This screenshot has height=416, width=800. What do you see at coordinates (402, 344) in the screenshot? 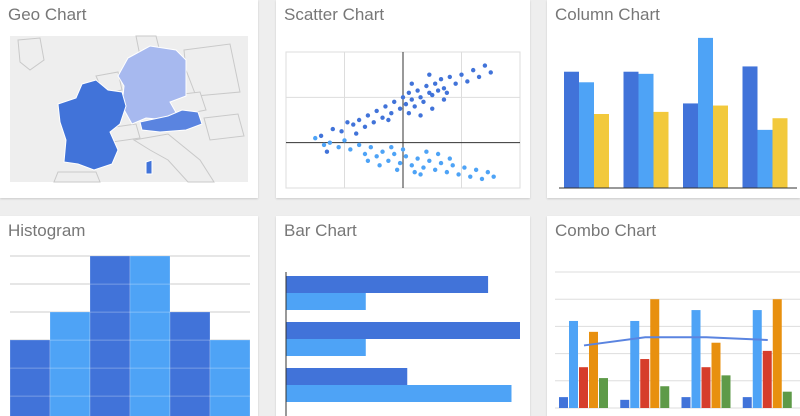
I see `bar-plot` at bounding box center [402, 344].